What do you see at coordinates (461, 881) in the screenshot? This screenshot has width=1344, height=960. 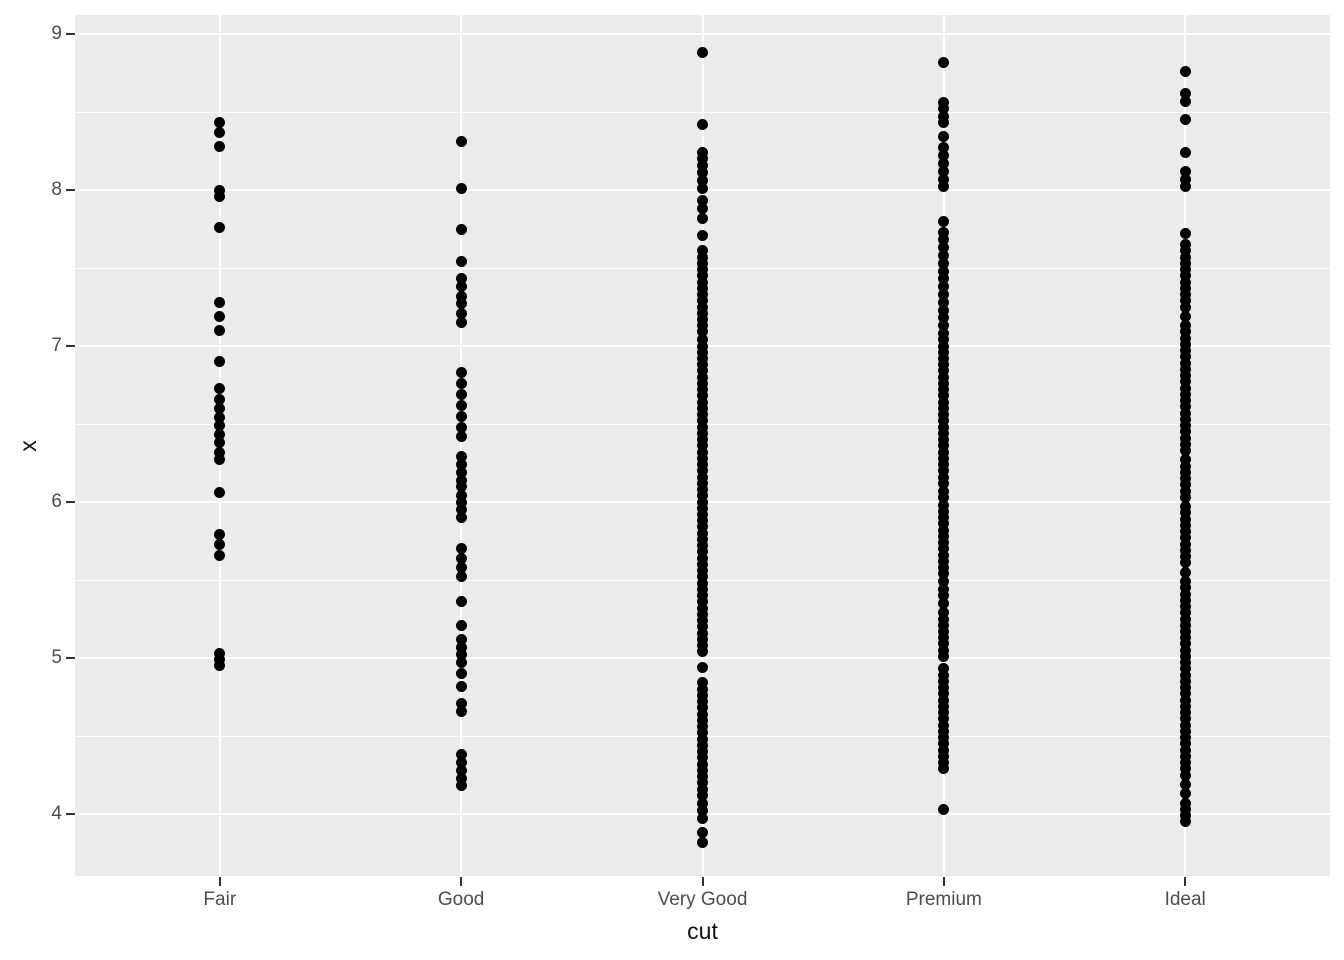 I see `x-tick-mark` at bounding box center [461, 881].